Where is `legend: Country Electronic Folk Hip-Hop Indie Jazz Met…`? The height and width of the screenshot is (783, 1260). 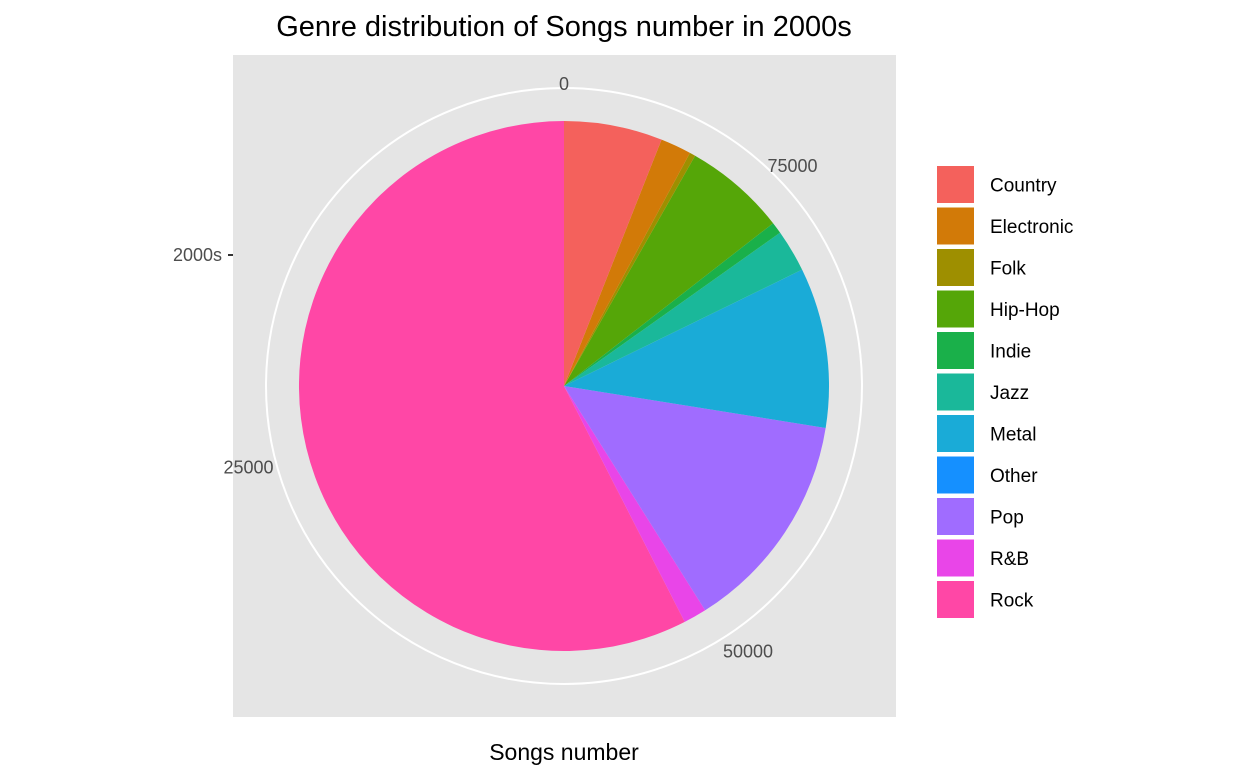 legend: Country Electronic Folk Hip-Hop Indie Jazz Met… is located at coordinates (1005, 392).